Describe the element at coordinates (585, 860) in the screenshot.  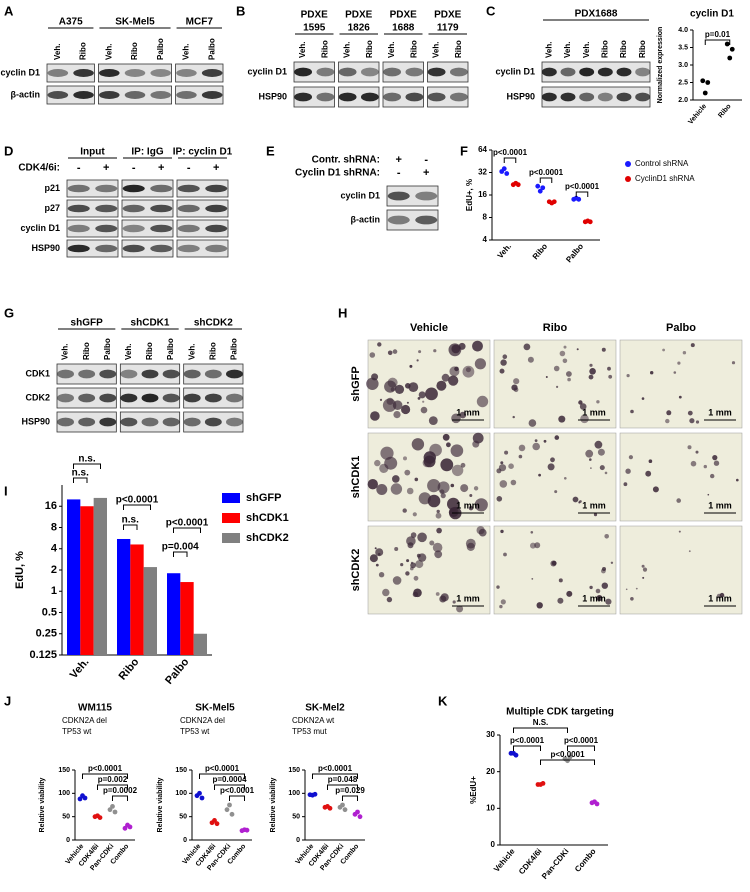
I see `x-tick-label: Combo` at that location.